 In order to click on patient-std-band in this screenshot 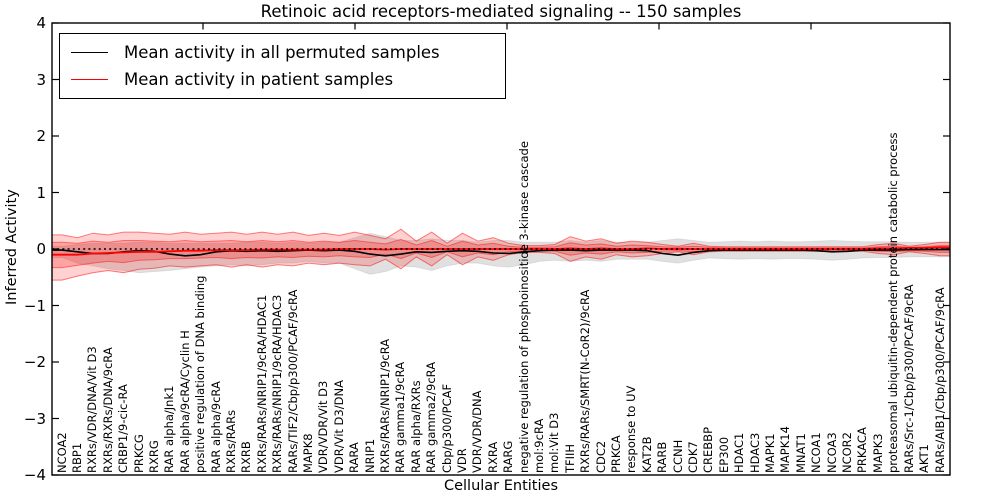, I will do `click(501, 255)`.